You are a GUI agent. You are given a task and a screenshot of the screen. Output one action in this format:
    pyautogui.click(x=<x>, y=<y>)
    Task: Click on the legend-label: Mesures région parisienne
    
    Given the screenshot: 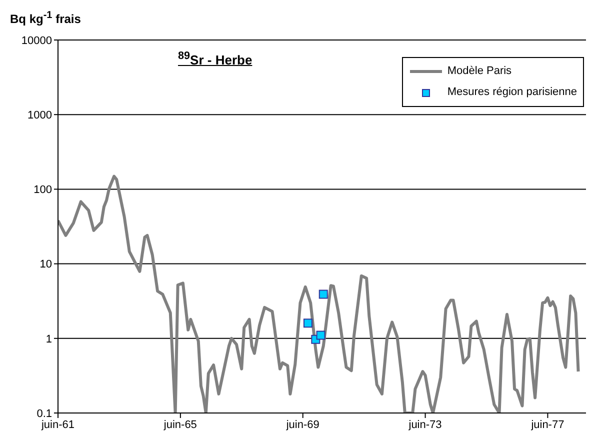 What is the action you would take?
    pyautogui.click(x=512, y=92)
    